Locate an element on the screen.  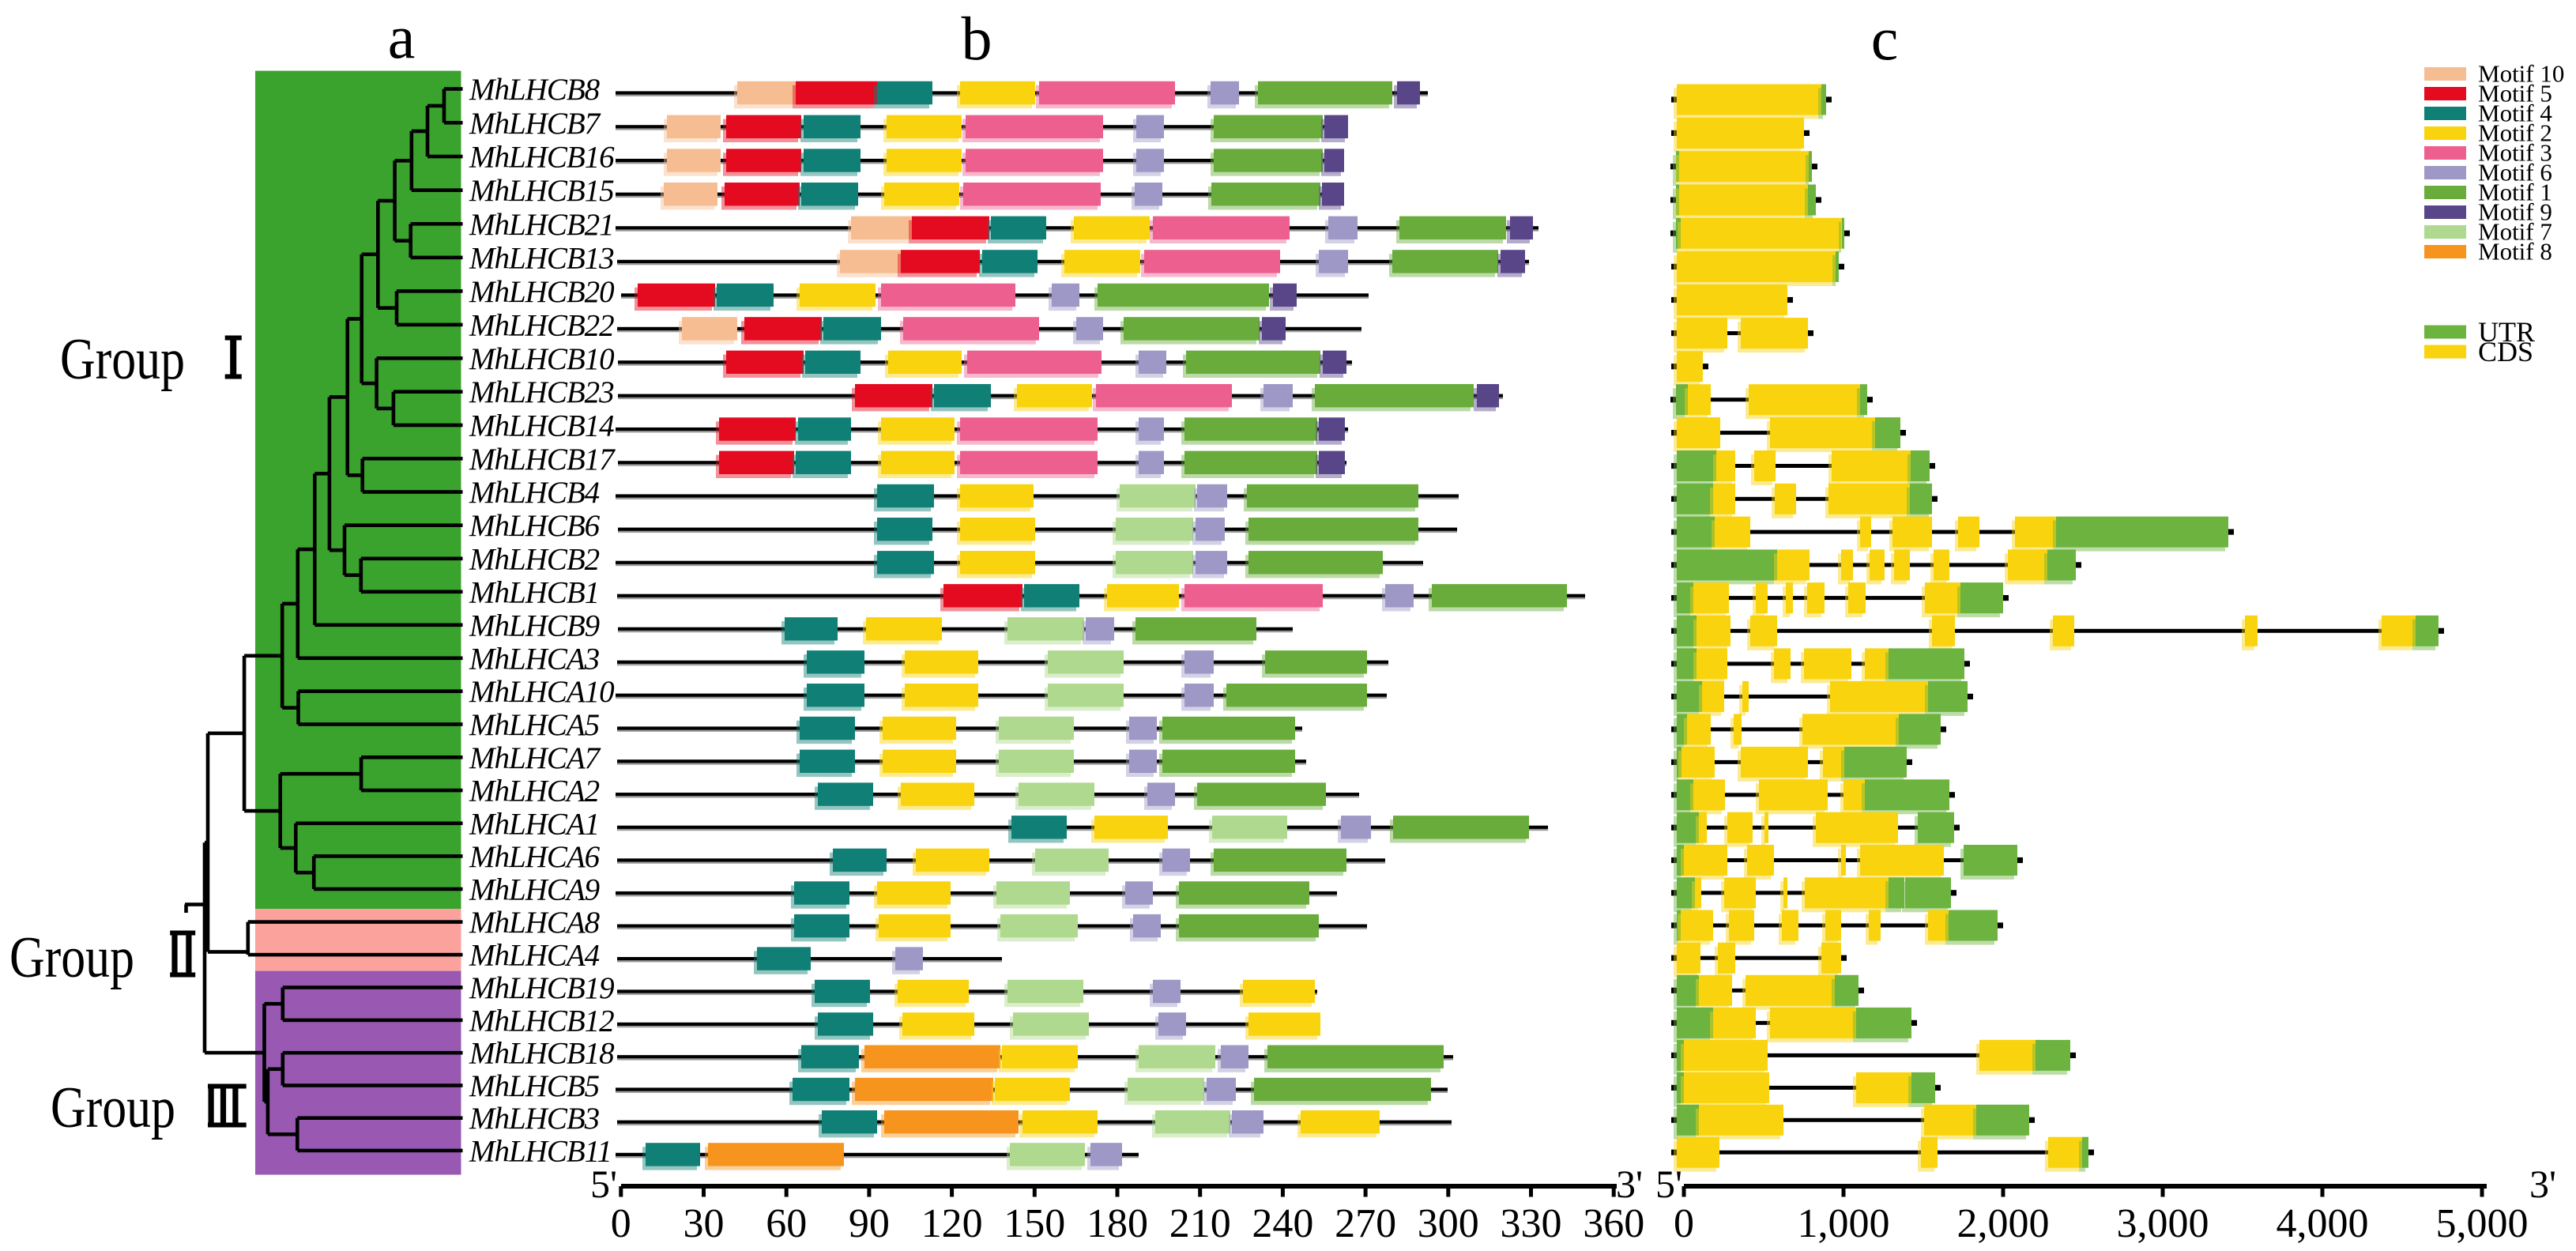
svg-text: c is located at coordinates (1885, 38).